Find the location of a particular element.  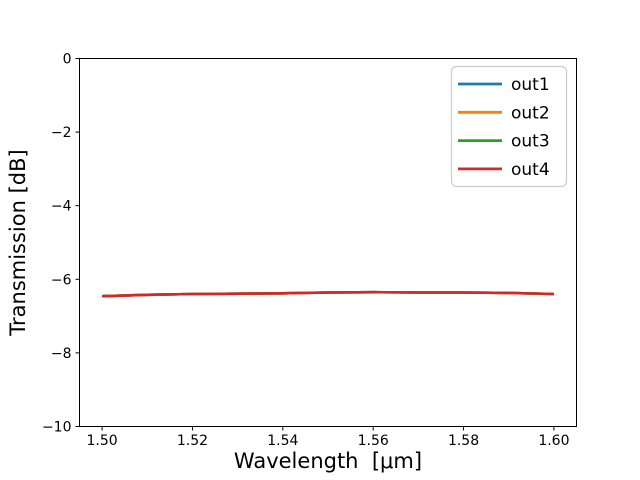

x-tick-label: 1.52 is located at coordinates (192, 441).